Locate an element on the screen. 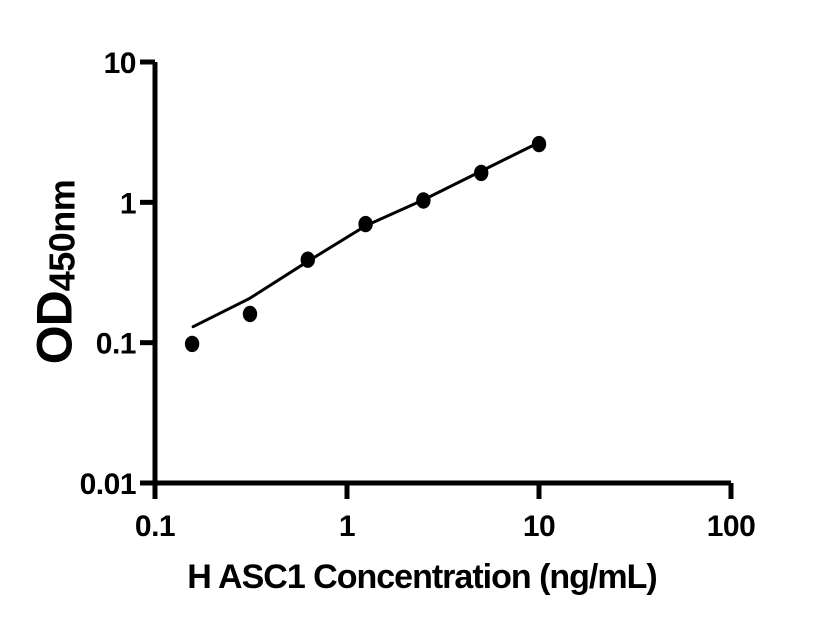 The height and width of the screenshot is (640, 816). y-tick-label: 10 is located at coordinates (120, 63).